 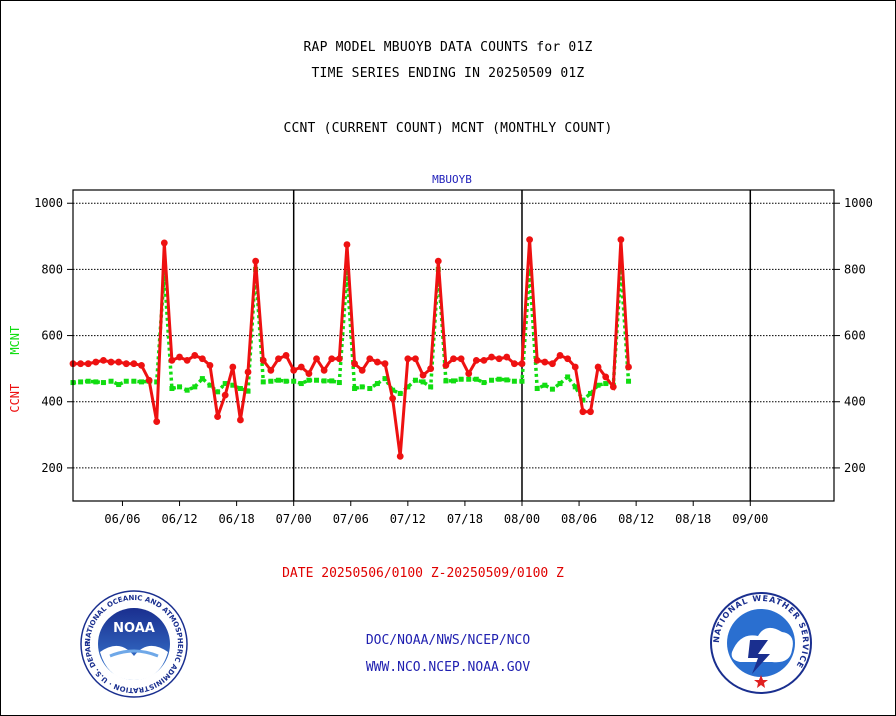 I want to click on date-range-label: DATE 20250506/0100 Z-20250509/0100 Z, so click(x=423, y=573).